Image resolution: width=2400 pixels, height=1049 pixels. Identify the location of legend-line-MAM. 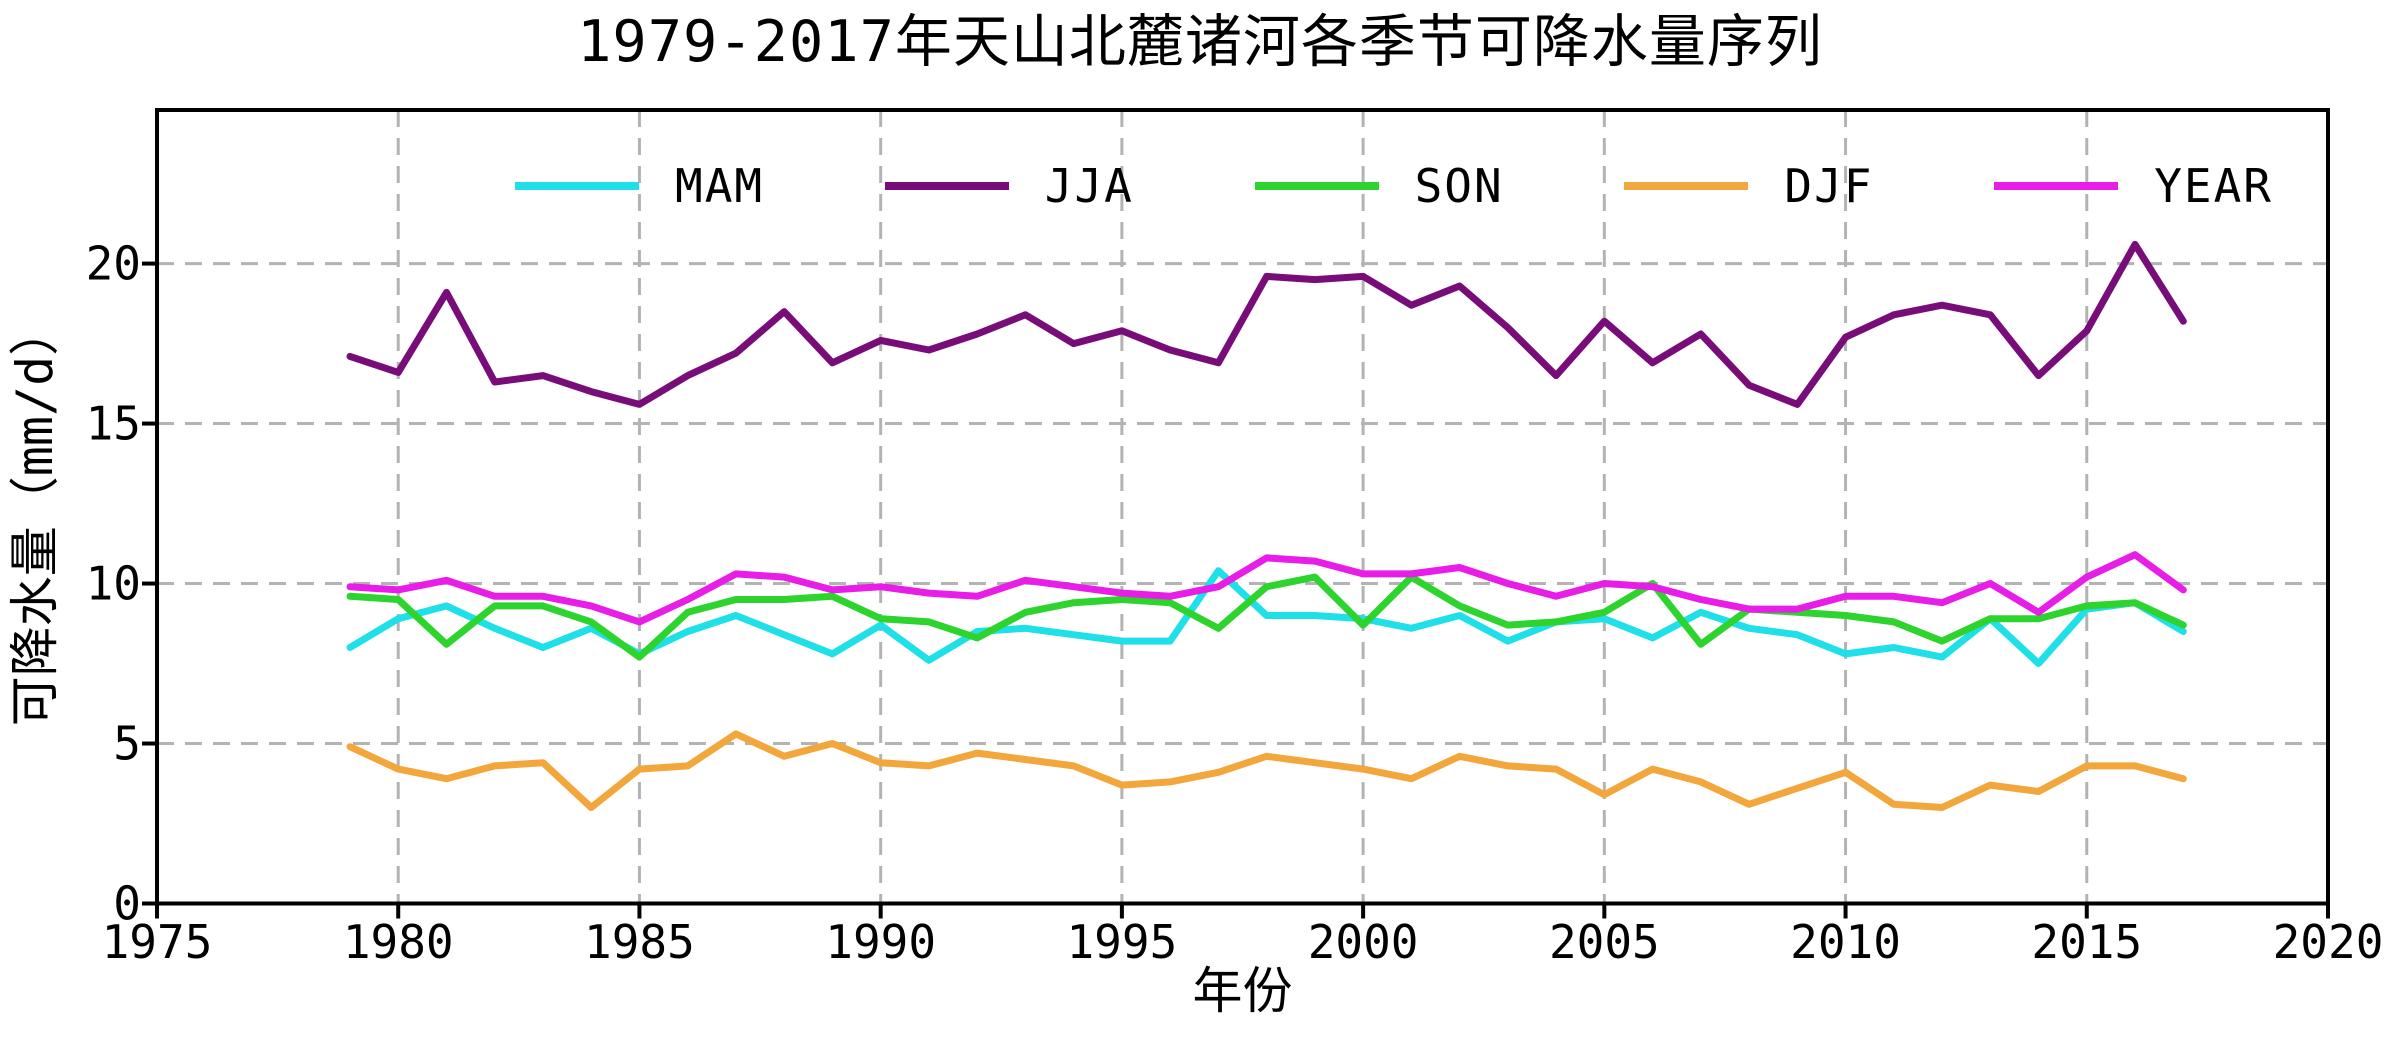
(577, 186).